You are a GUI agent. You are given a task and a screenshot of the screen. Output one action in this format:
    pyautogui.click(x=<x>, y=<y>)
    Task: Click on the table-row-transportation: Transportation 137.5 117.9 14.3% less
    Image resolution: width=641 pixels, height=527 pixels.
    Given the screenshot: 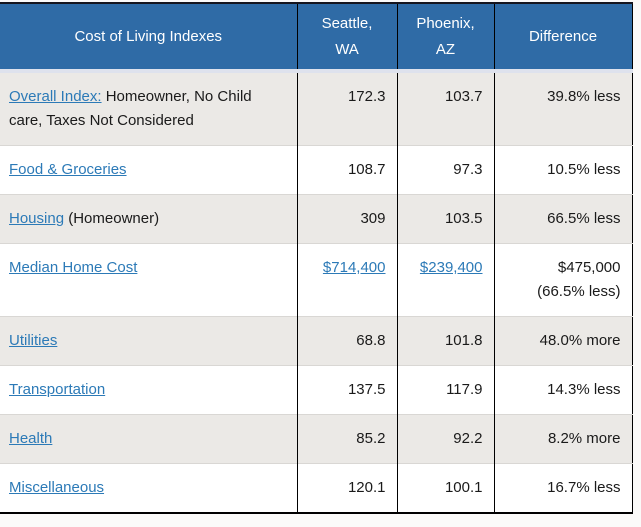 What is the action you would take?
    pyautogui.click(x=316, y=390)
    